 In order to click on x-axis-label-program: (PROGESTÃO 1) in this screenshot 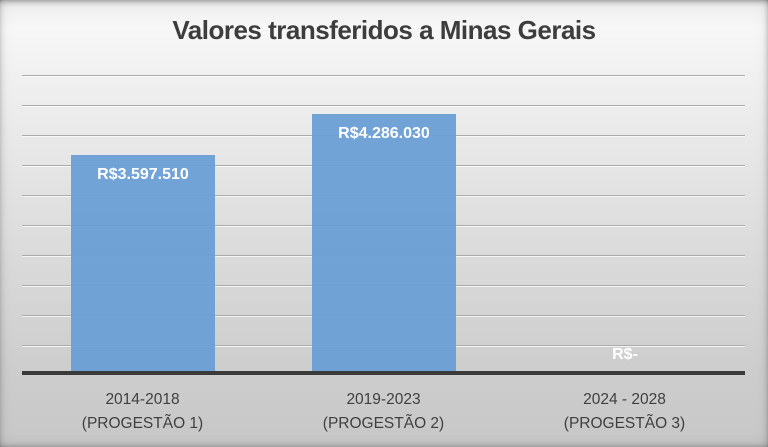, I will do `click(142, 423)`.